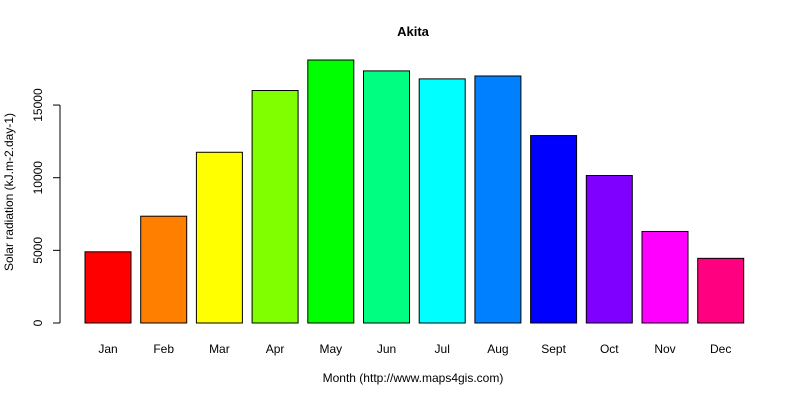  What do you see at coordinates (414, 349) in the screenshot?
I see `x-tick-labels: Jan Feb Mar Apr May Jun Jul Aug Sept Oct Nov Dec` at bounding box center [414, 349].